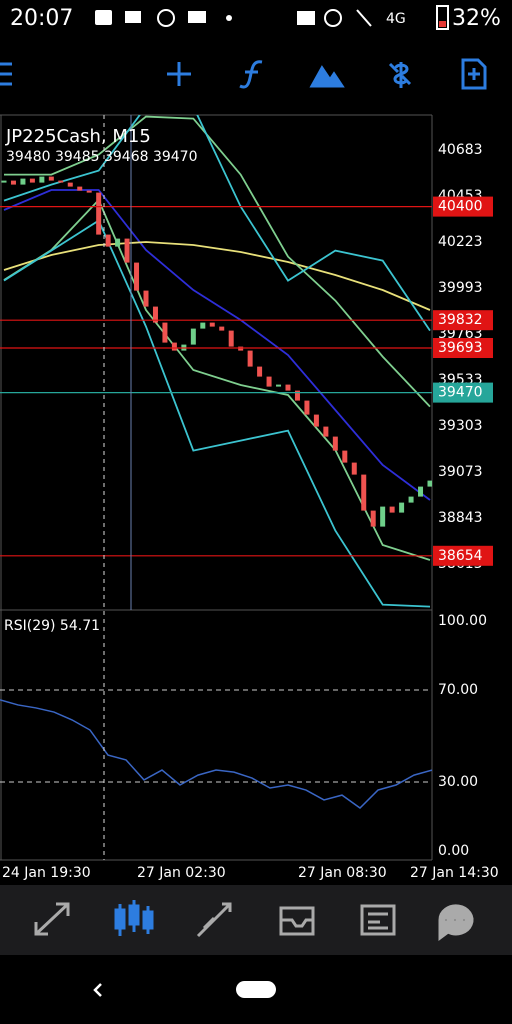  Describe the element at coordinates (97, 990) in the screenshot. I see `back-button` at that location.